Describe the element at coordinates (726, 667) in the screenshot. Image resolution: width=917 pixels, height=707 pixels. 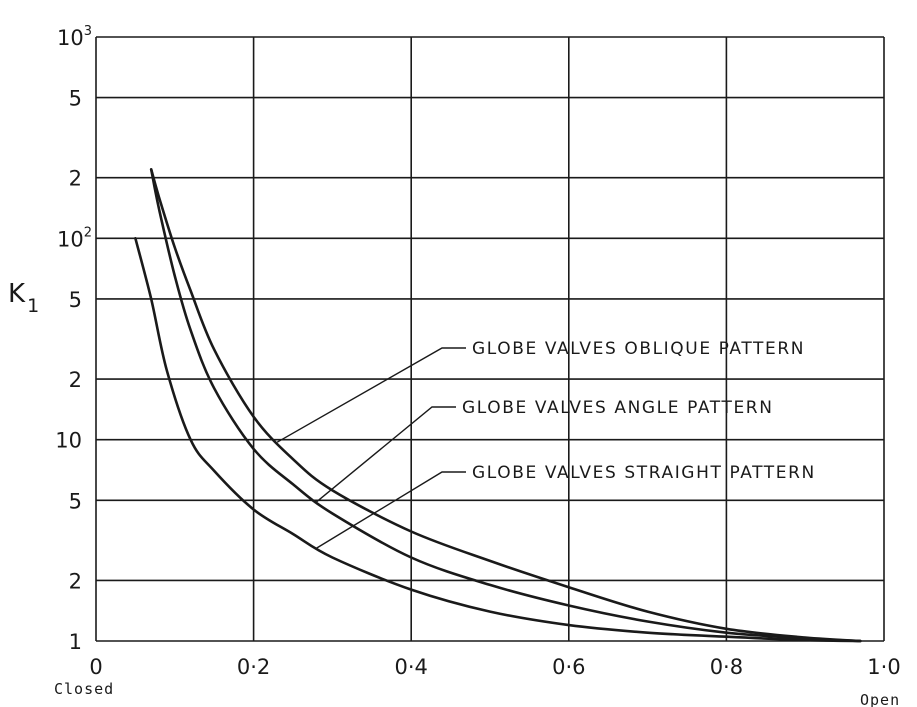
I see `x-tick-label: 0·8` at that location.